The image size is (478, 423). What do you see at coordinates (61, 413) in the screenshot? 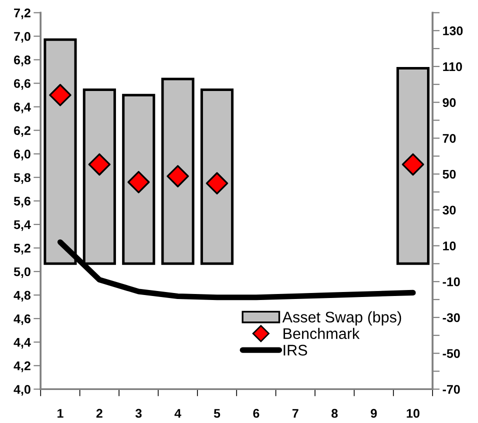
I see `x-tick-label: 1` at bounding box center [61, 413].